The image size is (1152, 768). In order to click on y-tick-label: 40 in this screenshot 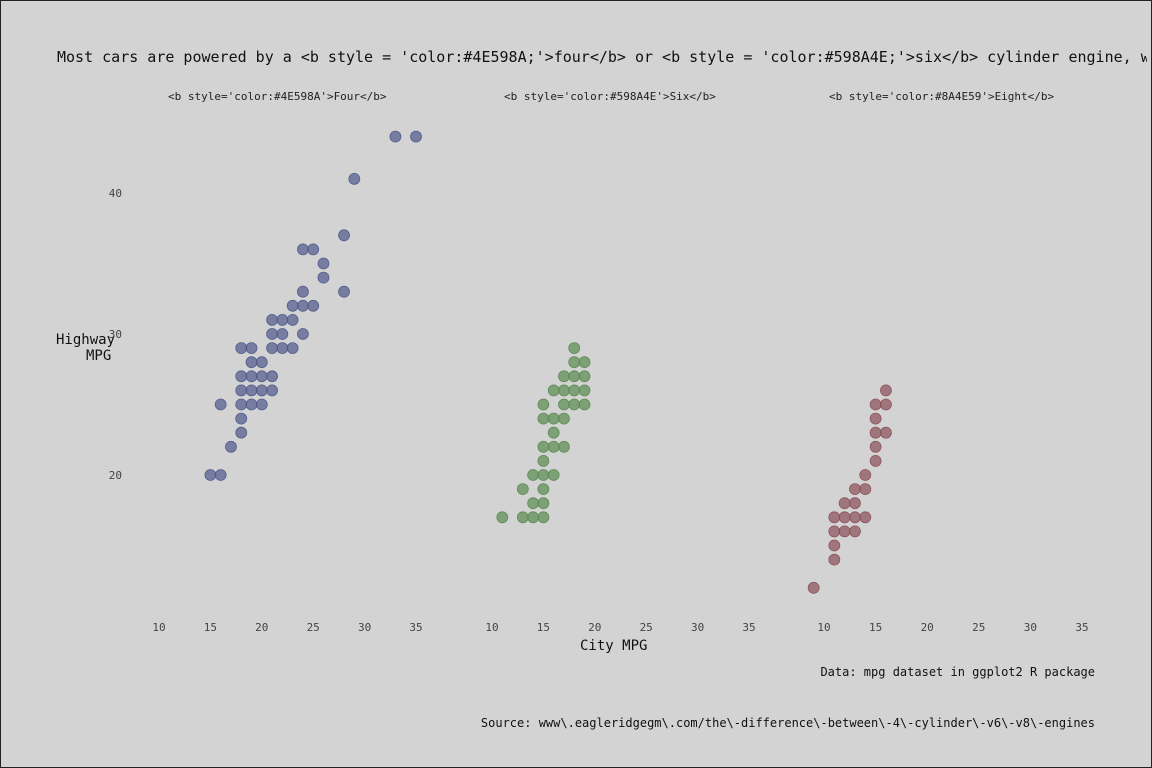, I will do `click(115, 193)`.